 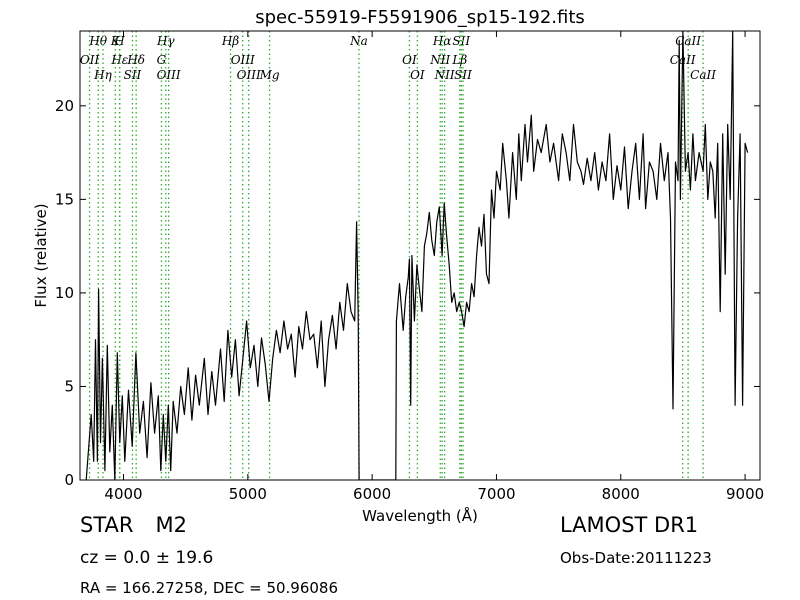 What do you see at coordinates (107, 525) in the screenshot?
I see `object-class: STAR` at bounding box center [107, 525].